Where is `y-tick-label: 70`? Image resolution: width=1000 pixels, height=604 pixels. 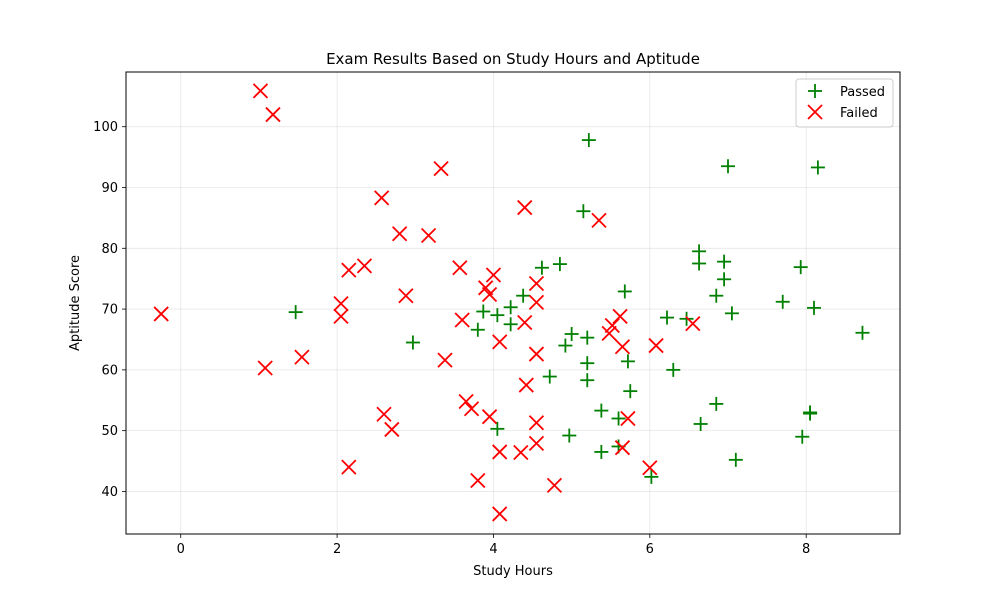
y-tick-label: 70 is located at coordinates (109, 310).